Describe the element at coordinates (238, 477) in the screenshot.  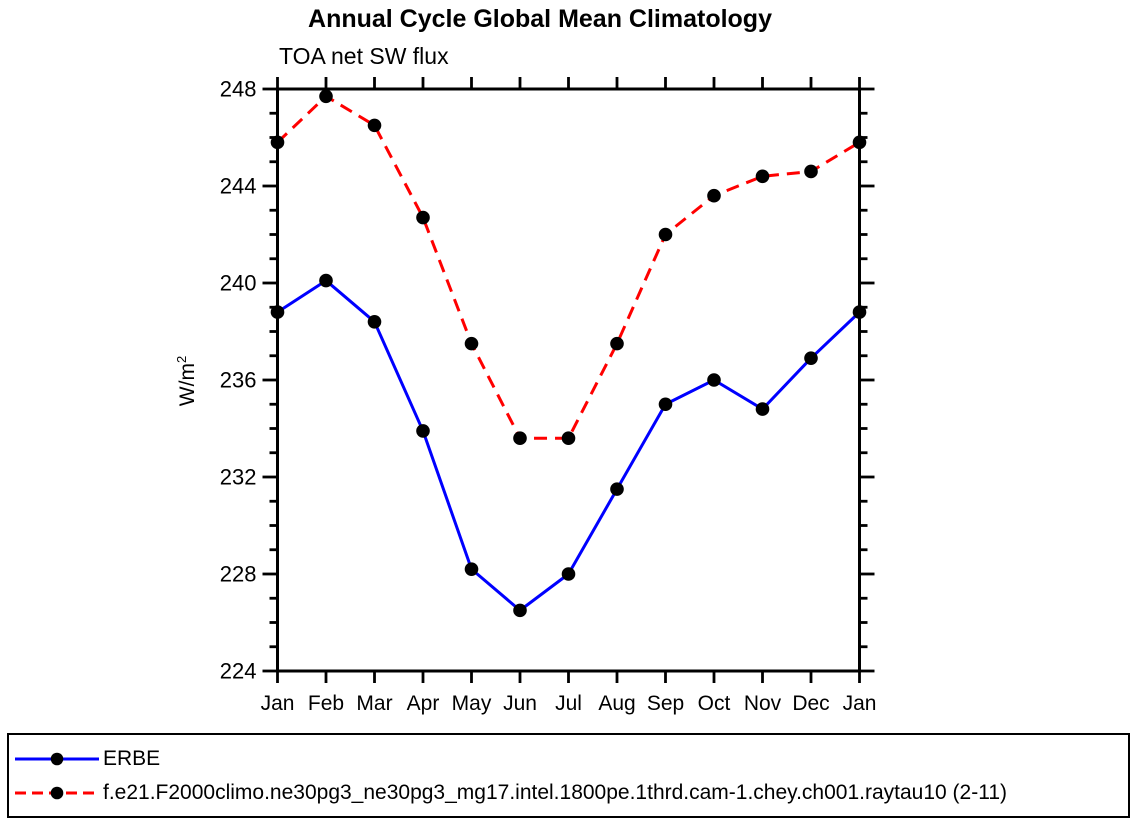
I see `y-tick-label: 232` at that location.